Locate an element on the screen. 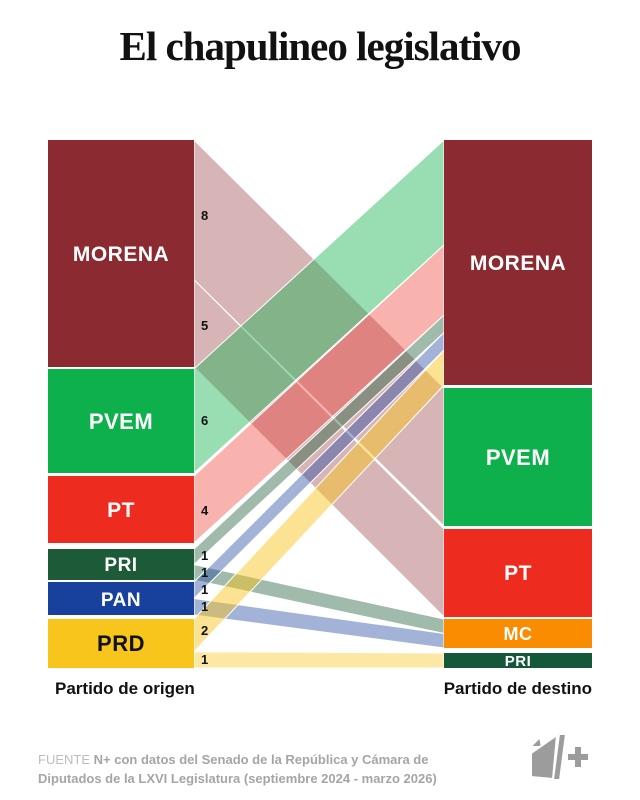  destination-node-label-morena: MORENA is located at coordinates (518, 263).